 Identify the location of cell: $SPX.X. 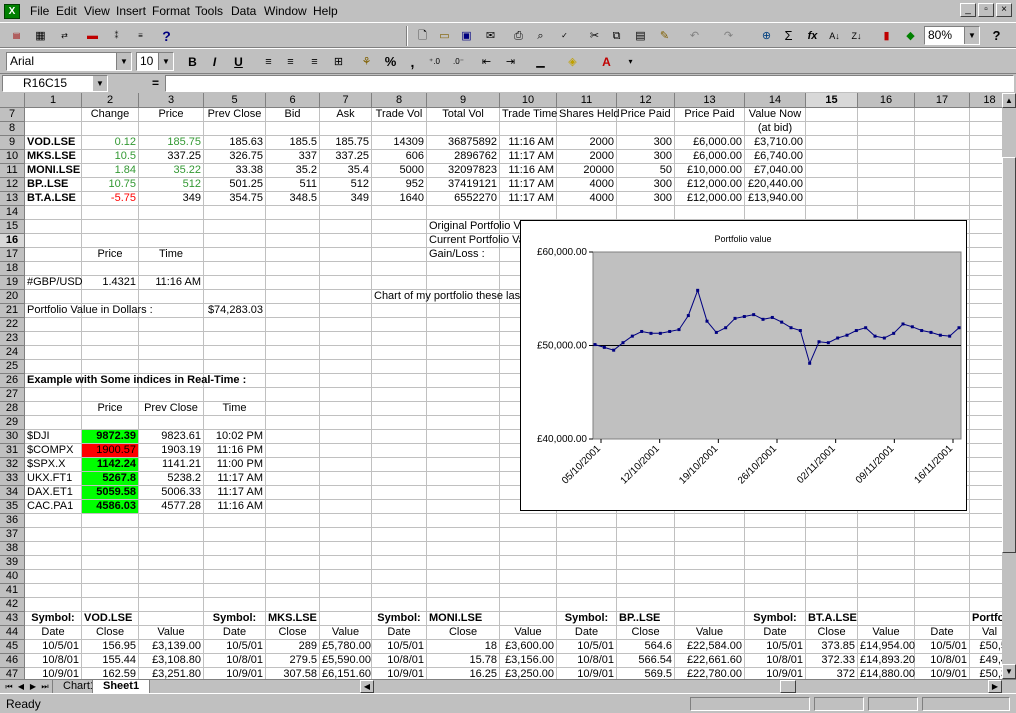
(53, 465).